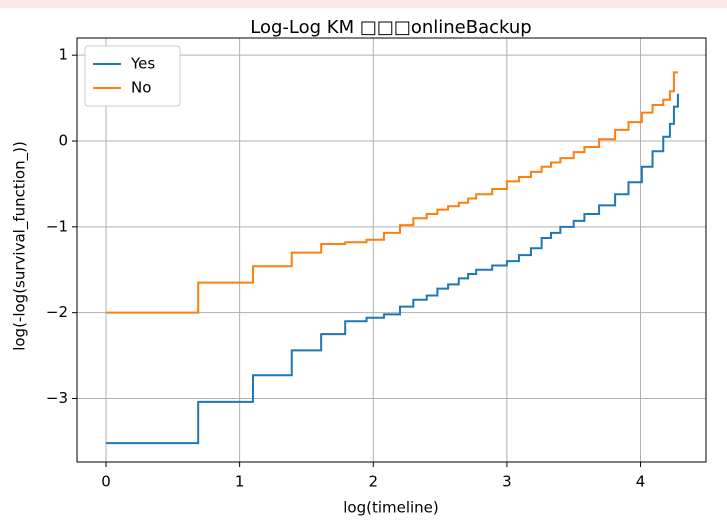 This screenshot has height=529, width=727. Describe the element at coordinates (63, 140) in the screenshot. I see `y-tick-label: 0` at that location.